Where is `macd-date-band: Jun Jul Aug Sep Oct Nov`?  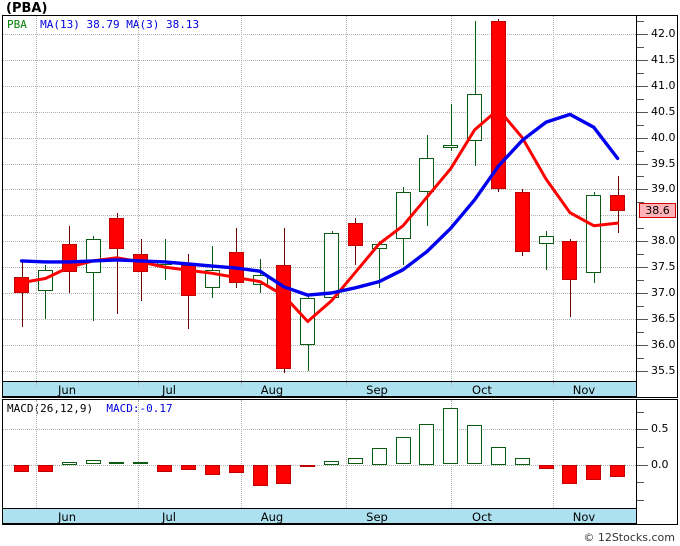
macd-date-band: Jun Jul Aug Sep Oct Nov is located at coordinates (319, 516).